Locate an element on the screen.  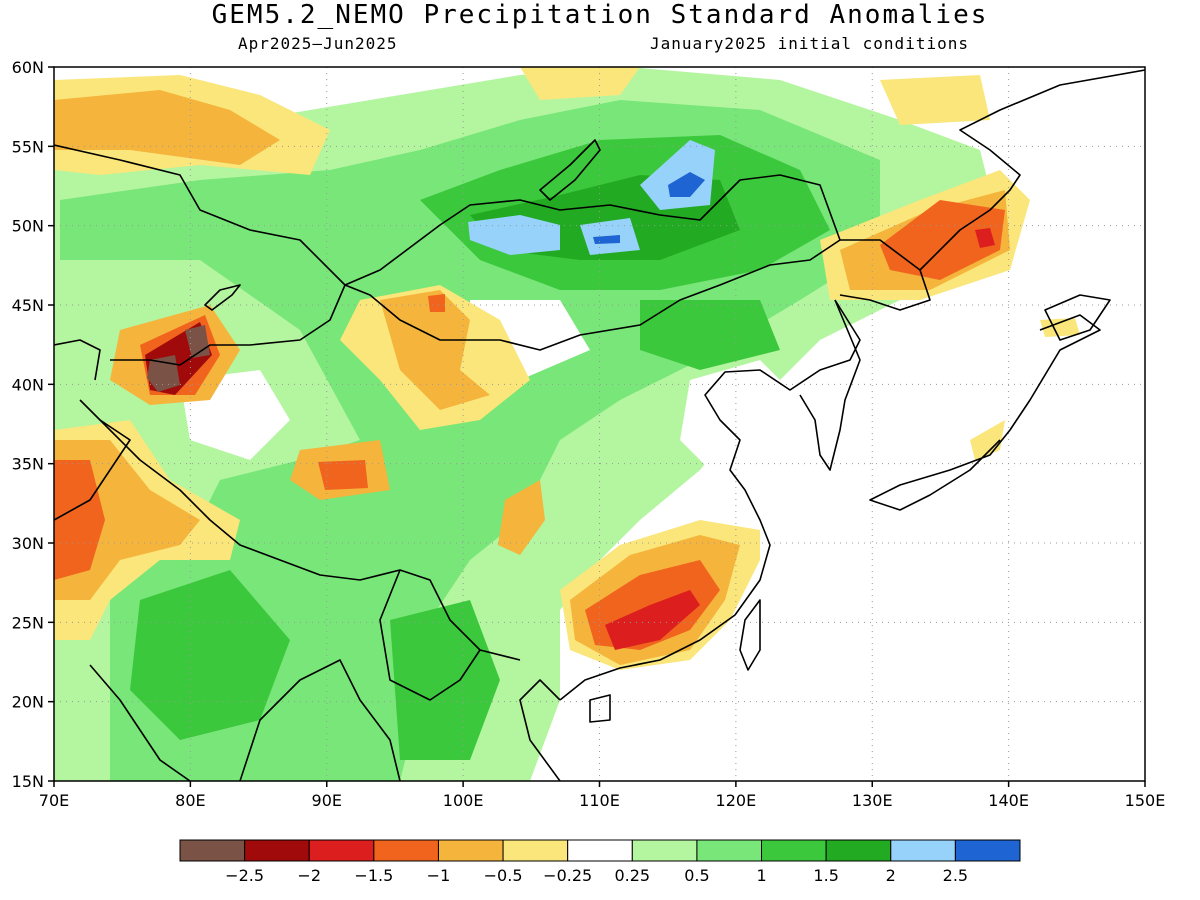
bay-of-bengal-coast is located at coordinates (320, 720).